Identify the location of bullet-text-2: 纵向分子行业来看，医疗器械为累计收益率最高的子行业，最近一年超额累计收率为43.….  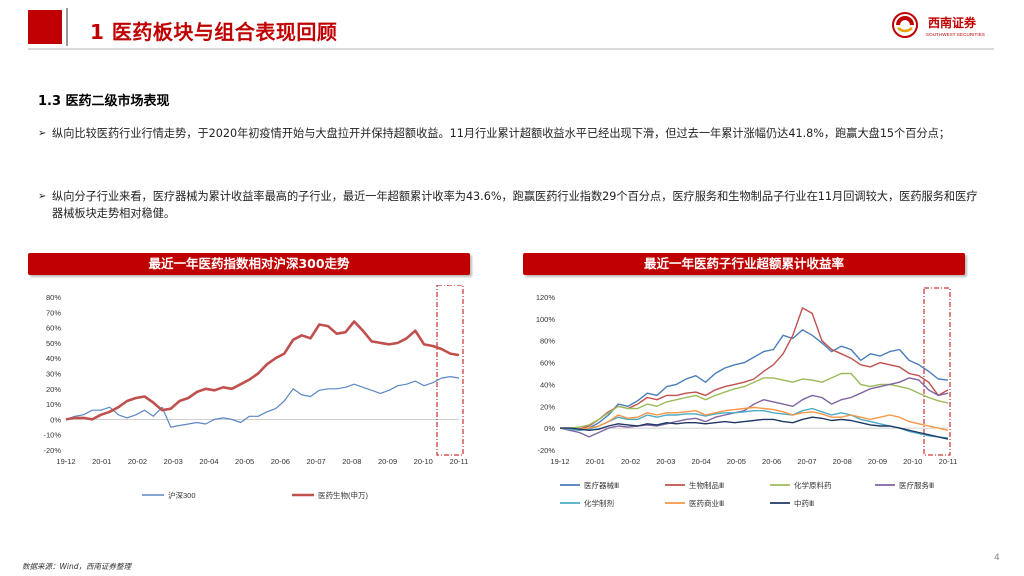
(515, 205).